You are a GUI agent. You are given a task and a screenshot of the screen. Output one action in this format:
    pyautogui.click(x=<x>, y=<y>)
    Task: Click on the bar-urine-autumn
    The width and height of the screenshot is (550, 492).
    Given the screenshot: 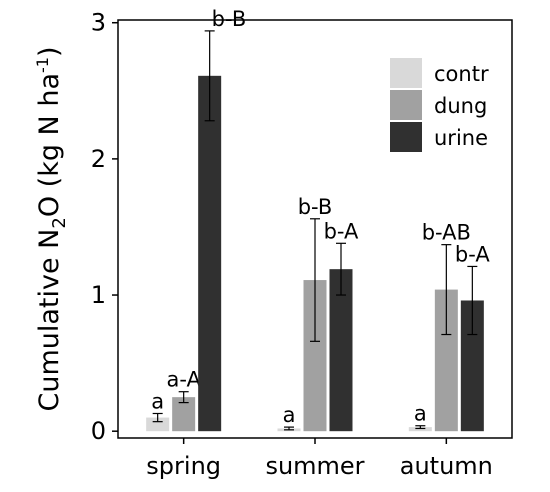 What is the action you would take?
    pyautogui.click(x=472, y=366)
    